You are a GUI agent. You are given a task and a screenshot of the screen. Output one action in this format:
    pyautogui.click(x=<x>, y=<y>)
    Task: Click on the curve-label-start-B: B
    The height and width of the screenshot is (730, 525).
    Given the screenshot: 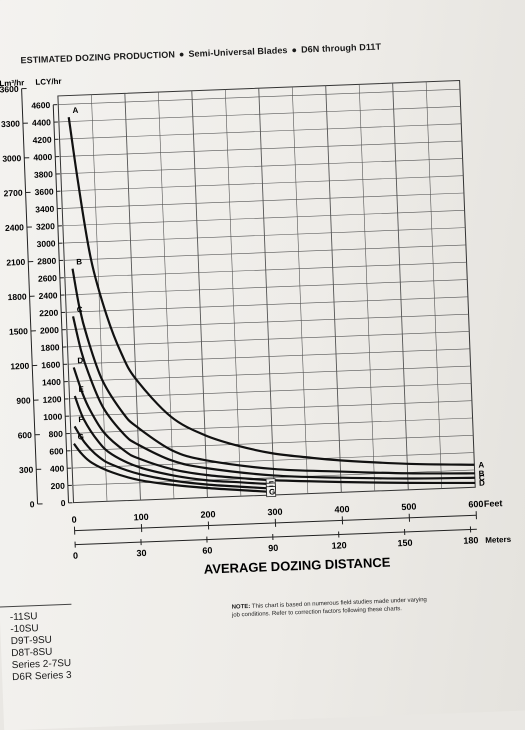 What is the action you would take?
    pyautogui.click(x=79, y=261)
    